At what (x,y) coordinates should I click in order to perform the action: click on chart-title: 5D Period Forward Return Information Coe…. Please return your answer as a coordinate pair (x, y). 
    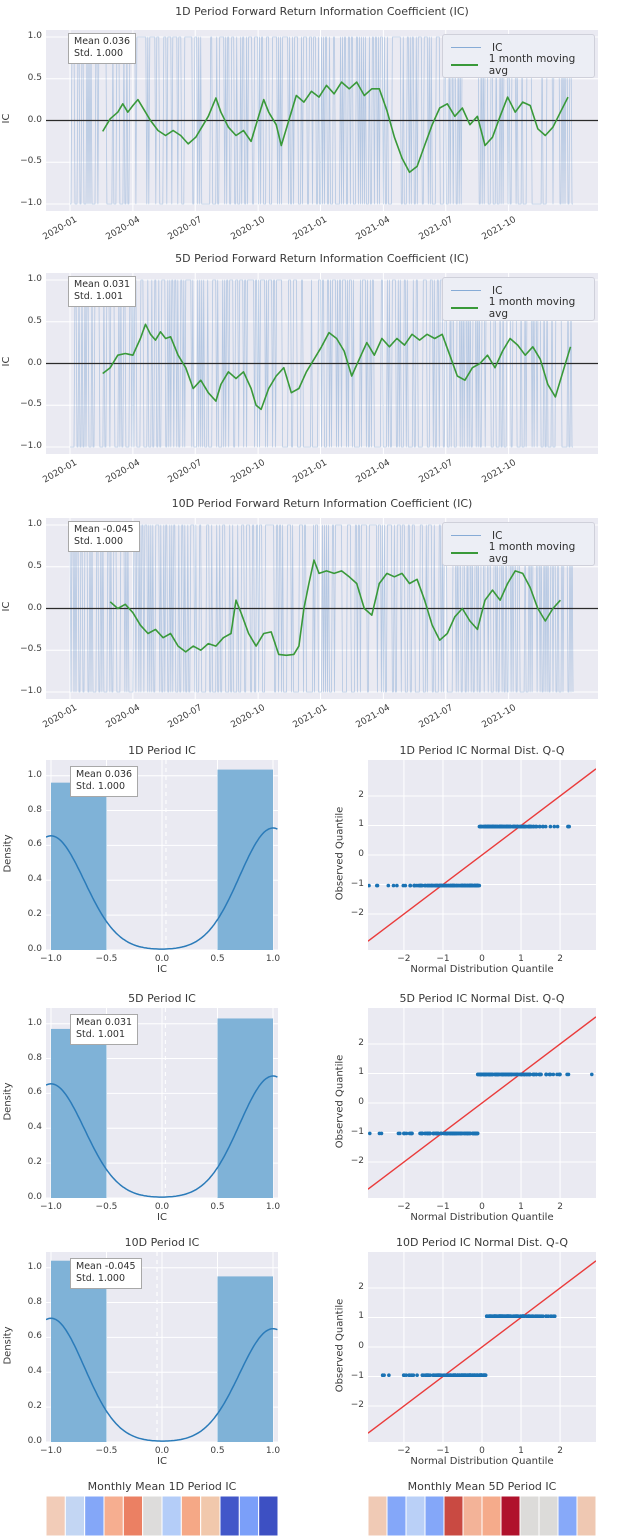
    Looking at the image, I should click on (322, 258).